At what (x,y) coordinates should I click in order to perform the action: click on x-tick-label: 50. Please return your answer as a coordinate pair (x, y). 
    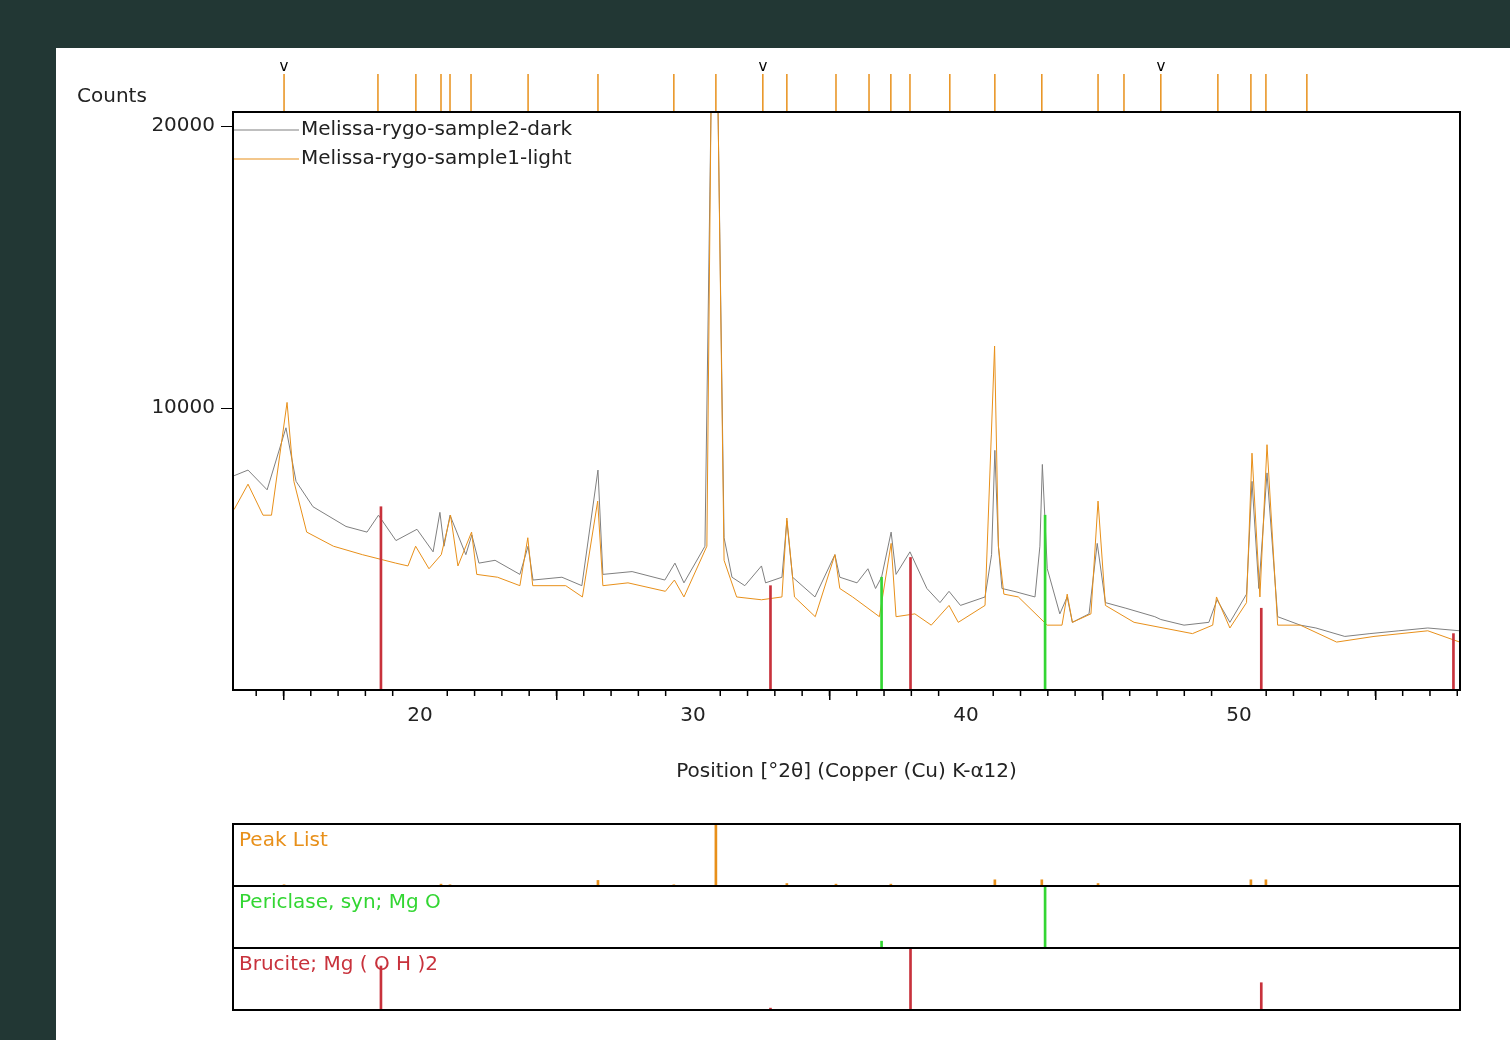
    Looking at the image, I should click on (1239, 714).